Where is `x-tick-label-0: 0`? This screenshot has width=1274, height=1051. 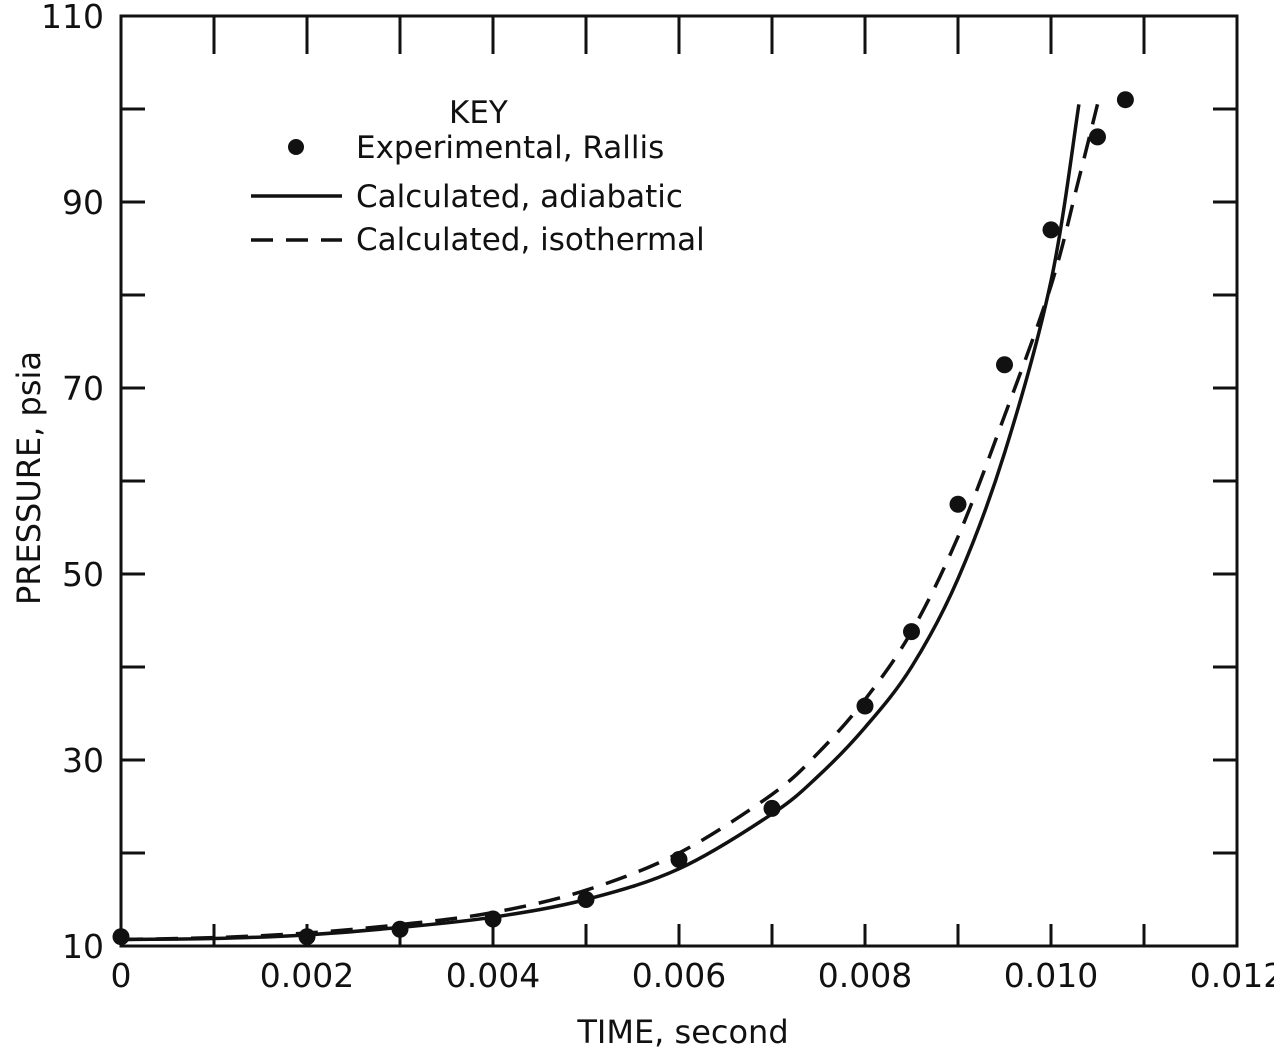 x-tick-label-0: 0 is located at coordinates (121, 975).